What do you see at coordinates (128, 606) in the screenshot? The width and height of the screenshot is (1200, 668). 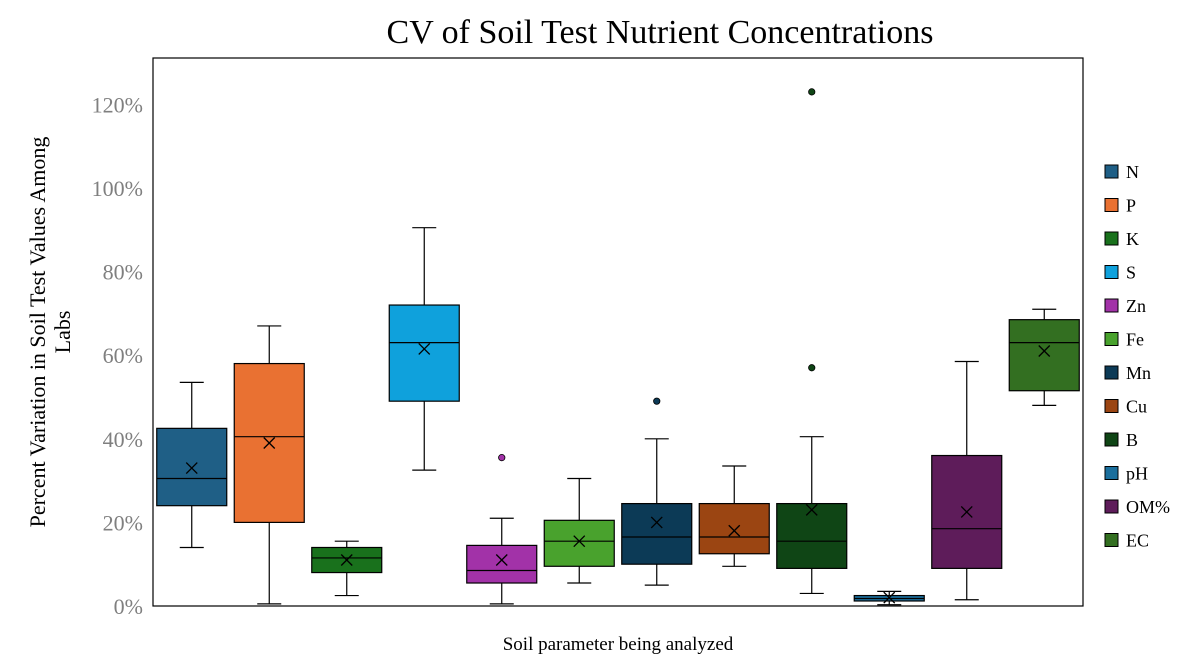 I see `y-tick-label: 0%` at bounding box center [128, 606].